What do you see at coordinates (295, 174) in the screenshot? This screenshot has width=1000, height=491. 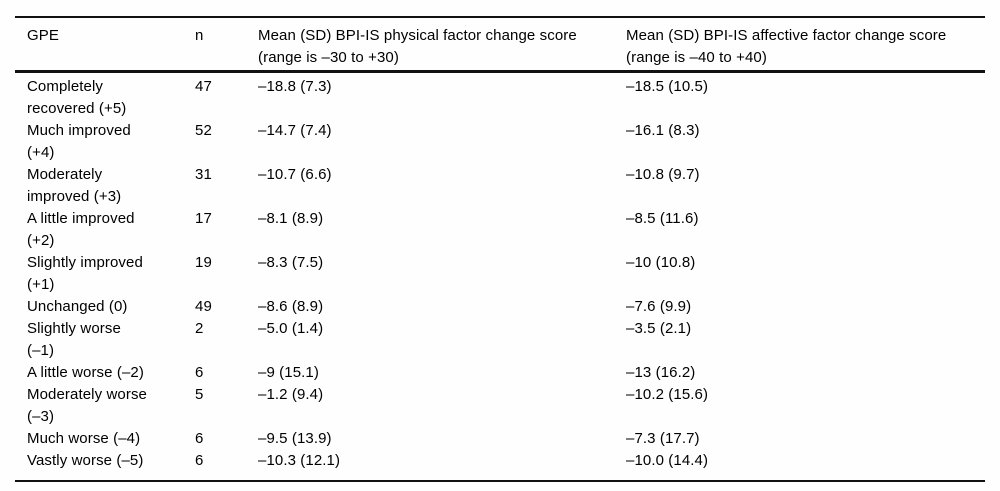 I see `cell-physical-score: –10.7 (6.6)` at bounding box center [295, 174].